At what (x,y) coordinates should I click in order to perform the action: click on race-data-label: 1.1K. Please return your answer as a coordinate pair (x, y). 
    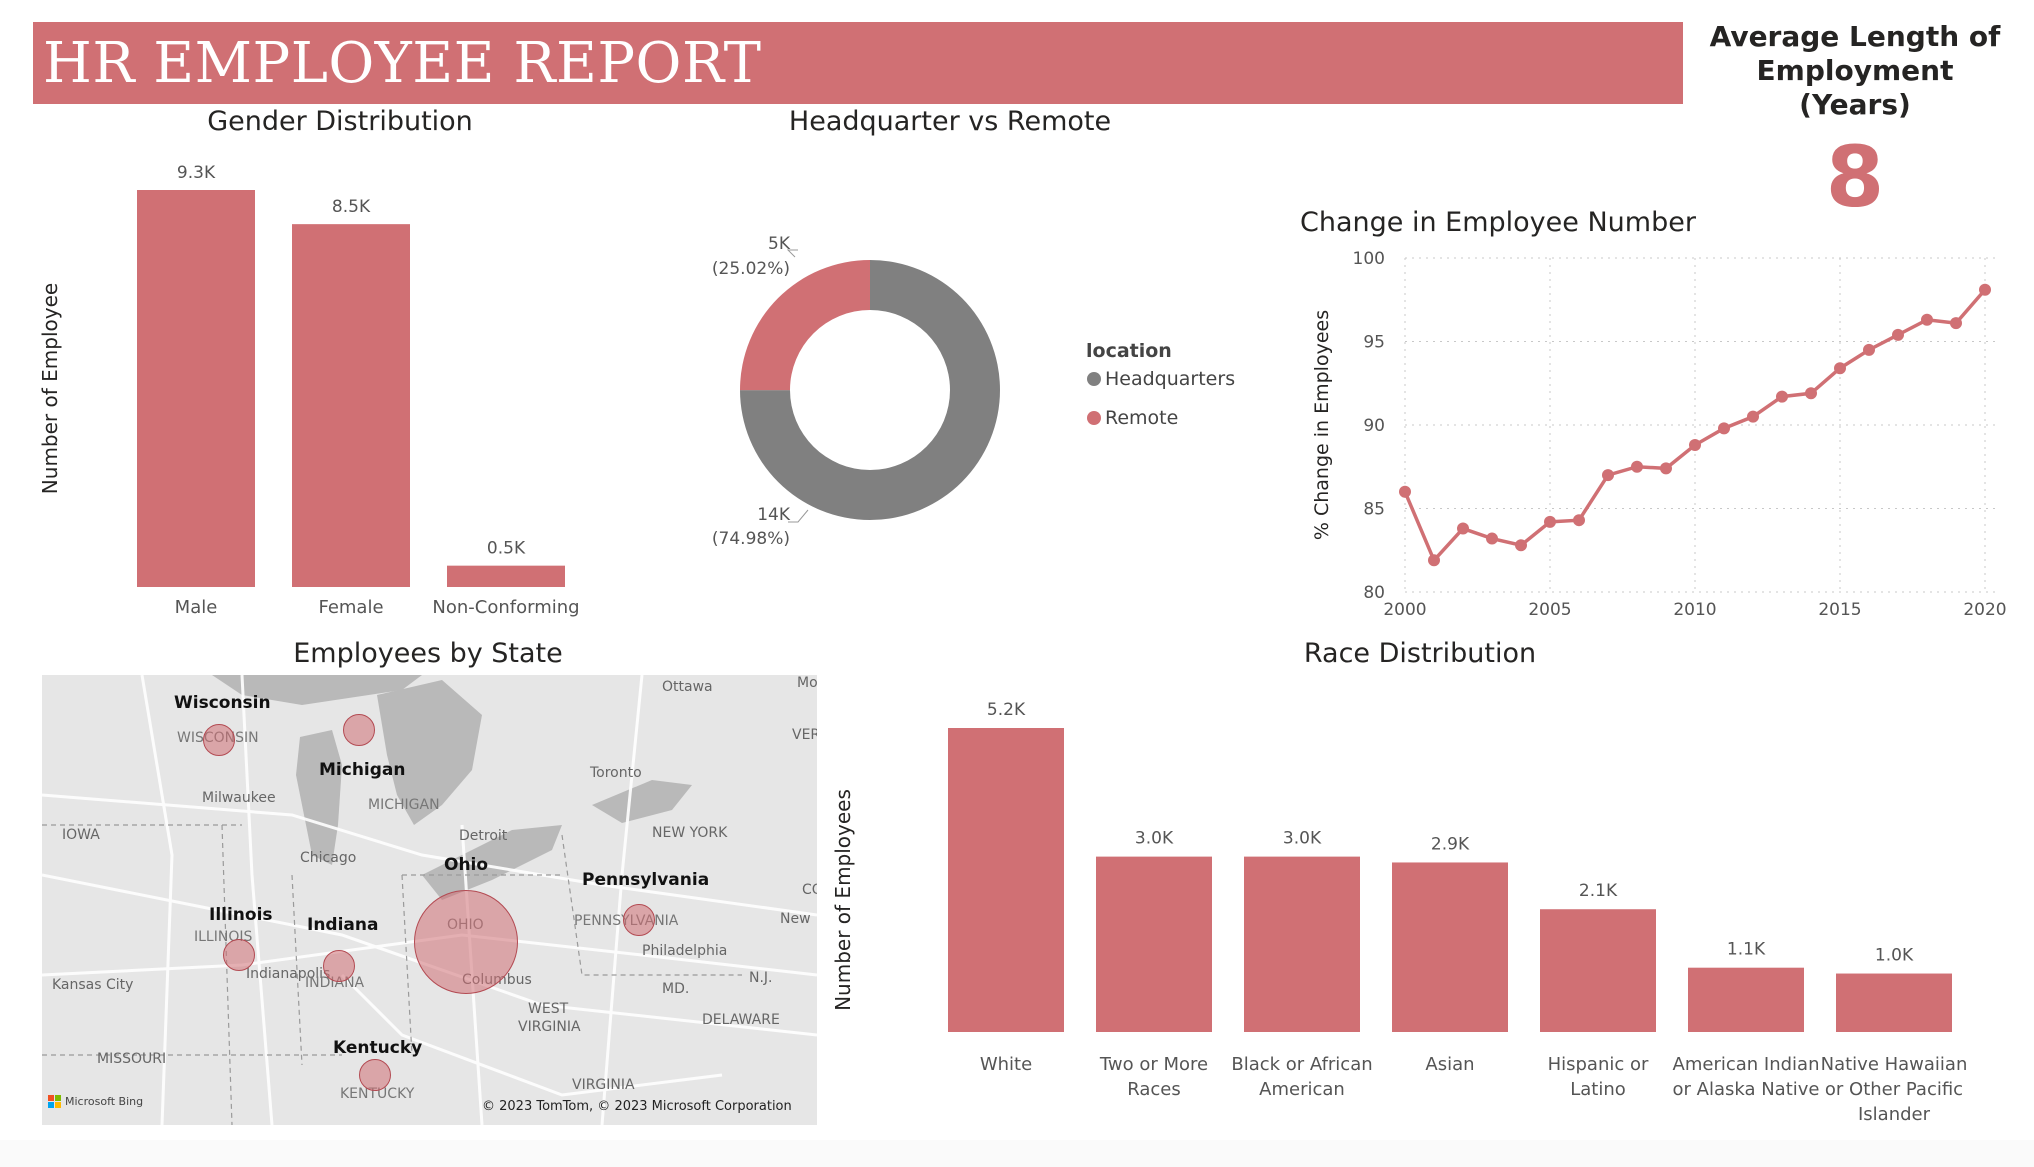
    Looking at the image, I should click on (1746, 950).